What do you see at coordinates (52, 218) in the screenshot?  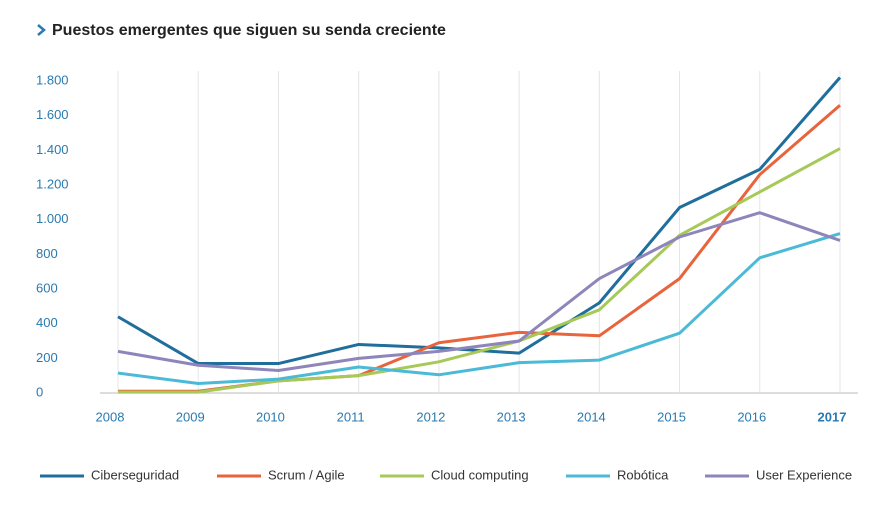 I see `y-tick-label: 1.000` at bounding box center [52, 218].